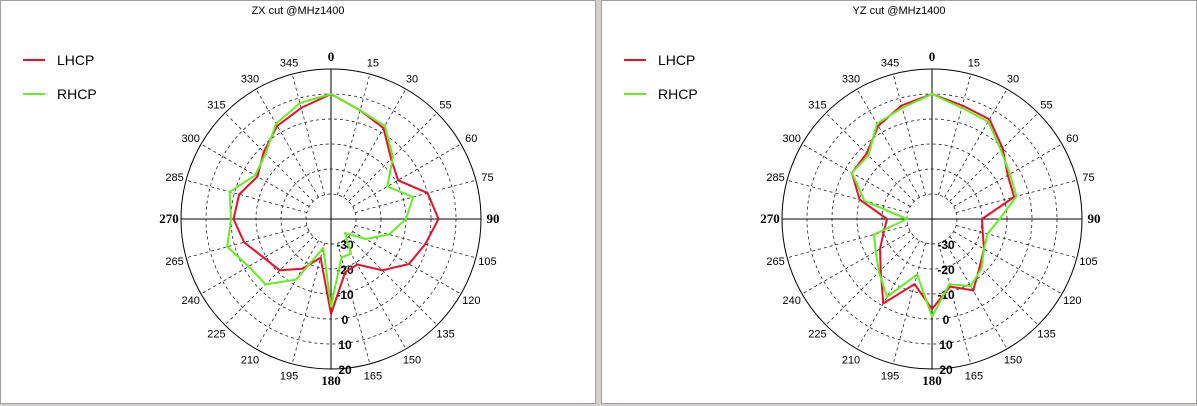  I want to click on radial-tick-label-20: 20, so click(345, 370).